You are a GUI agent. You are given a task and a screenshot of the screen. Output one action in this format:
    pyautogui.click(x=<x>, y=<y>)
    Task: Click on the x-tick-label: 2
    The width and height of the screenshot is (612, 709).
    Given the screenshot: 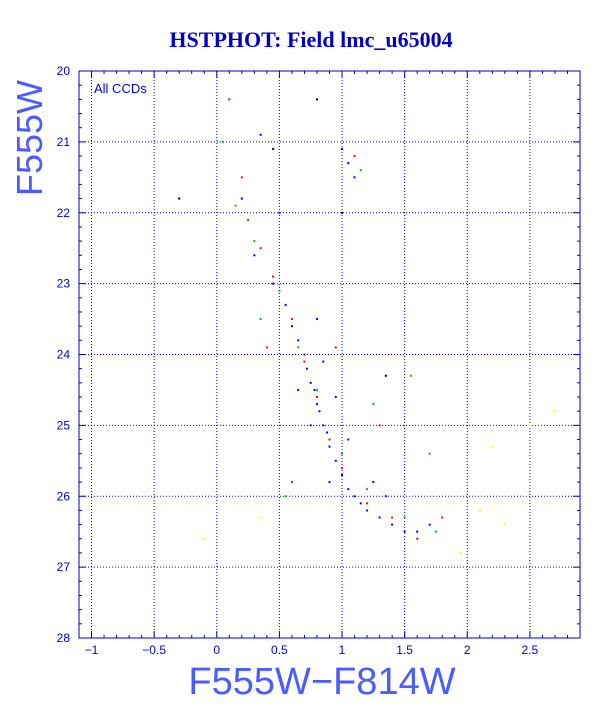 What is the action you would take?
    pyautogui.click(x=467, y=650)
    